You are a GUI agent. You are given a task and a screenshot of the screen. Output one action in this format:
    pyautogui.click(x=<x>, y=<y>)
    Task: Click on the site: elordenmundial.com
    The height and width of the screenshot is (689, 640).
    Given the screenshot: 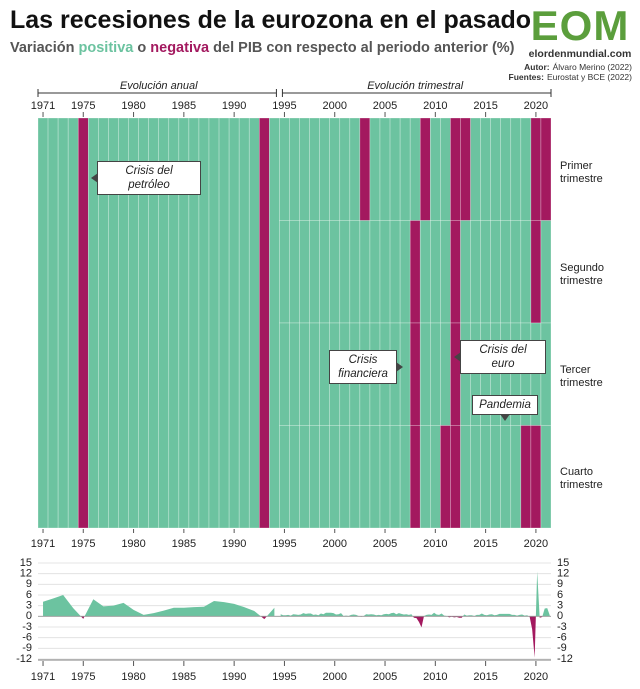 What is the action you would take?
    pyautogui.click(x=580, y=54)
    